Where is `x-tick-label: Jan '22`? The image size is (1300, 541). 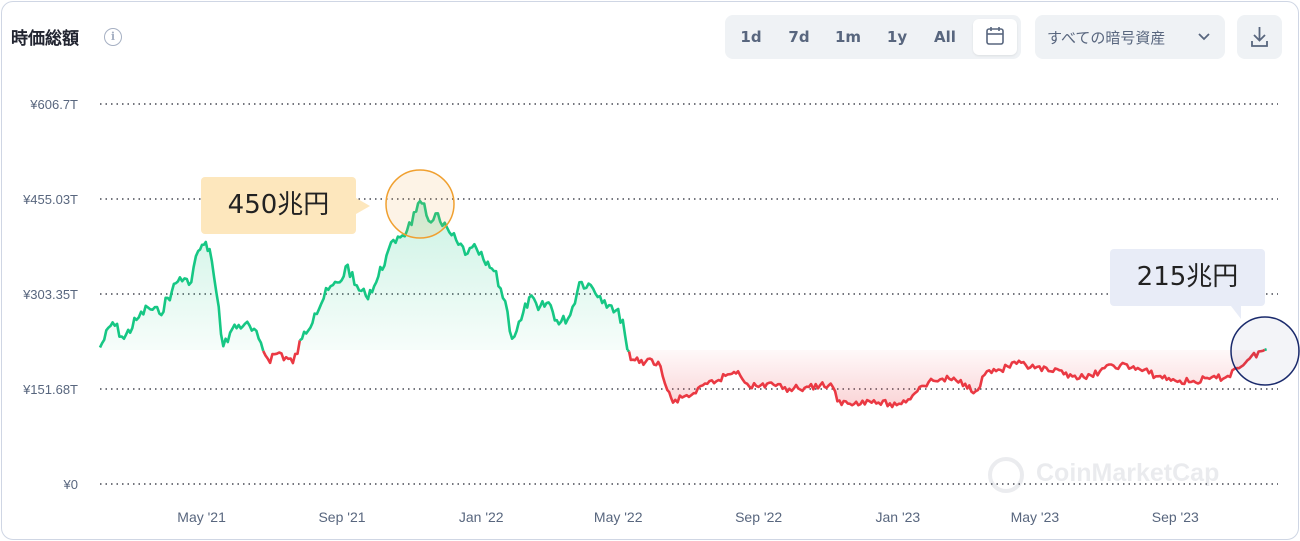
x-tick-label: Jan '22 is located at coordinates (481, 517).